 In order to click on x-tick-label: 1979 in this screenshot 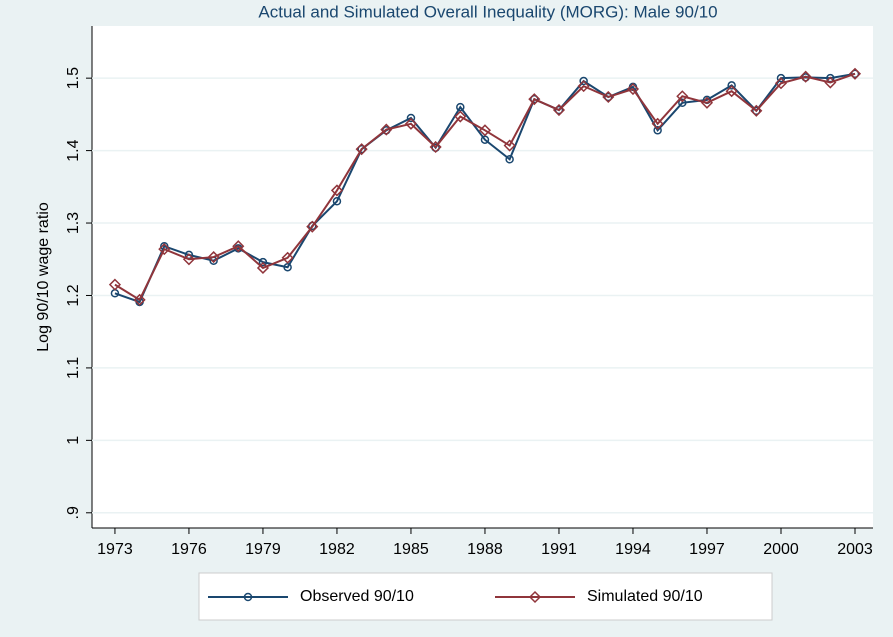, I will do `click(263, 549)`.